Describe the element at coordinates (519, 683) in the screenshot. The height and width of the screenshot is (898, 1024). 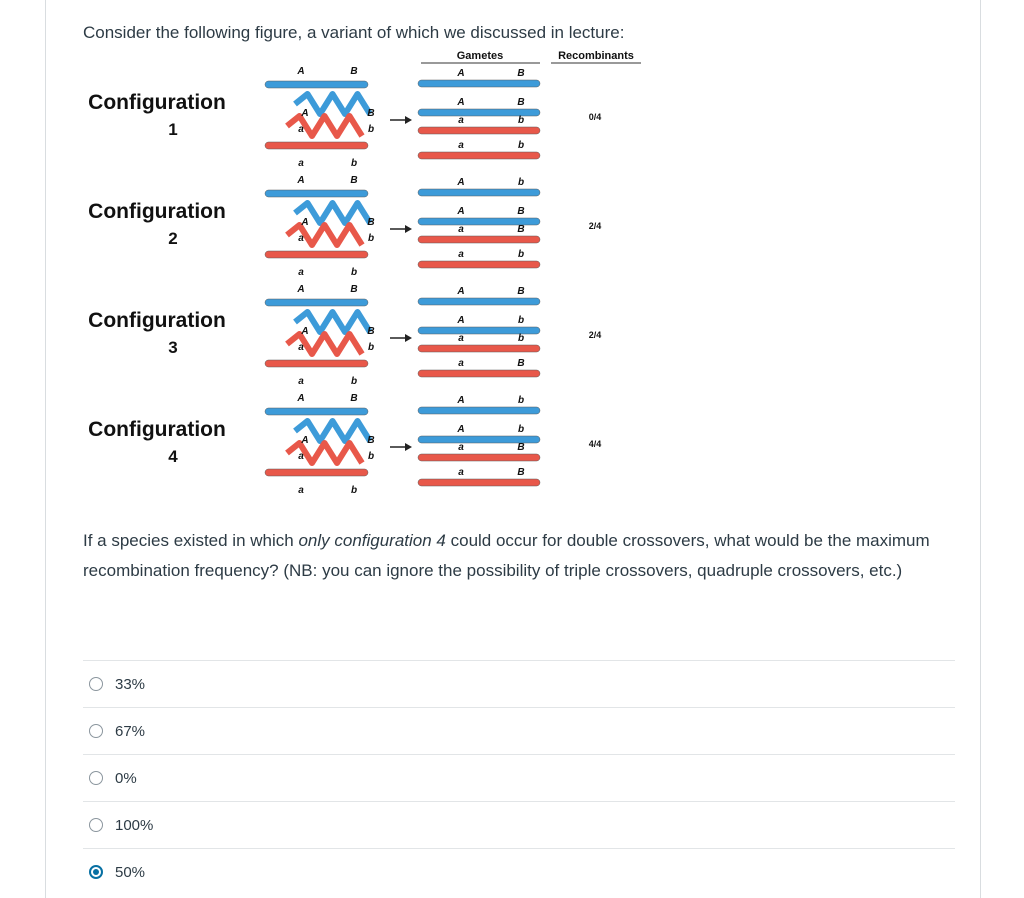
I see `answer-option-33: 33%` at that location.